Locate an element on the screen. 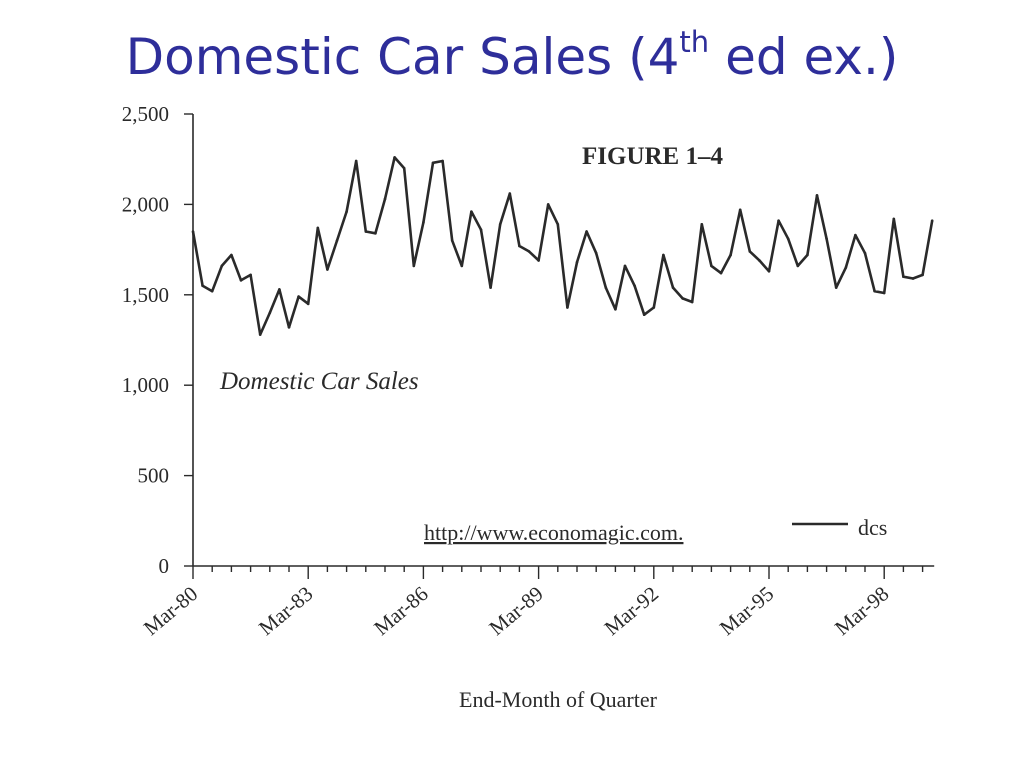 This screenshot has width=1024, height=768. y-tick-label: 2,000 is located at coordinates (145, 204).